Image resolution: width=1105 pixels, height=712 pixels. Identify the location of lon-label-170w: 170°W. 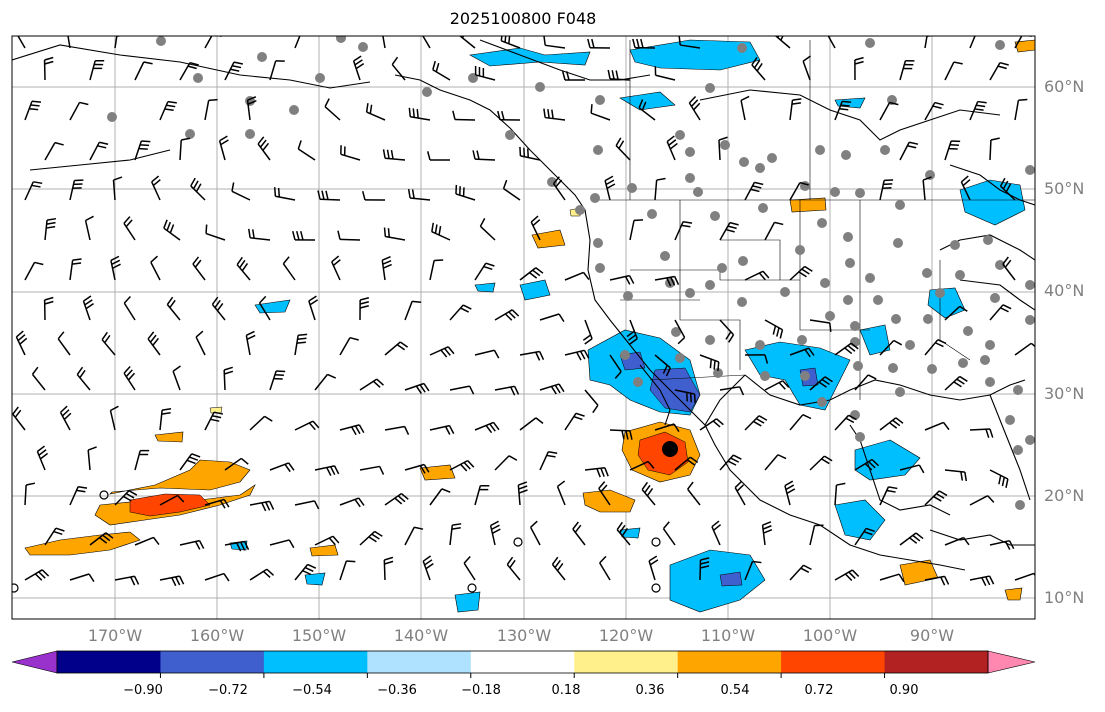
(115, 635).